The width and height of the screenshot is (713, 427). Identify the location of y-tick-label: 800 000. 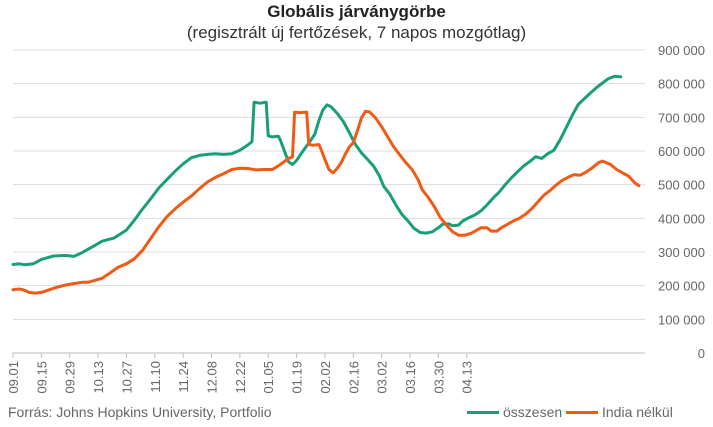
(681, 84).